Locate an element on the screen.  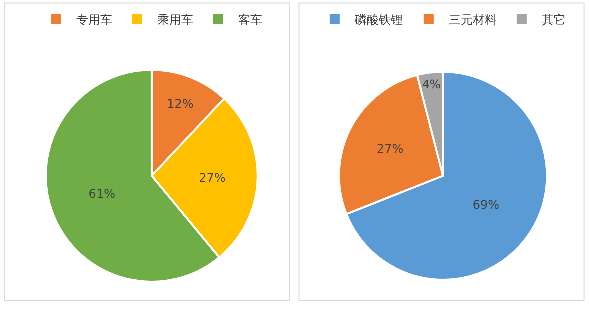
legend-label: 客车 is located at coordinates (250, 19).